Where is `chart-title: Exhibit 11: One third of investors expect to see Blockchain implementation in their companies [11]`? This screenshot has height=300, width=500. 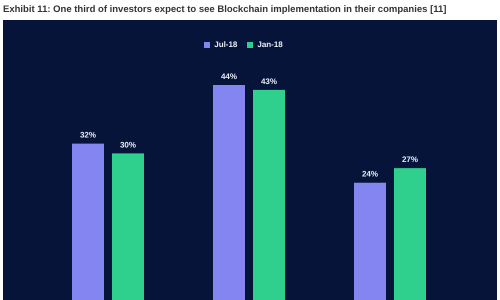 chart-title: Exhibit 11: One third of investors expect to see Blockchain implementation in their companies [11] is located at coordinates (225, 10).